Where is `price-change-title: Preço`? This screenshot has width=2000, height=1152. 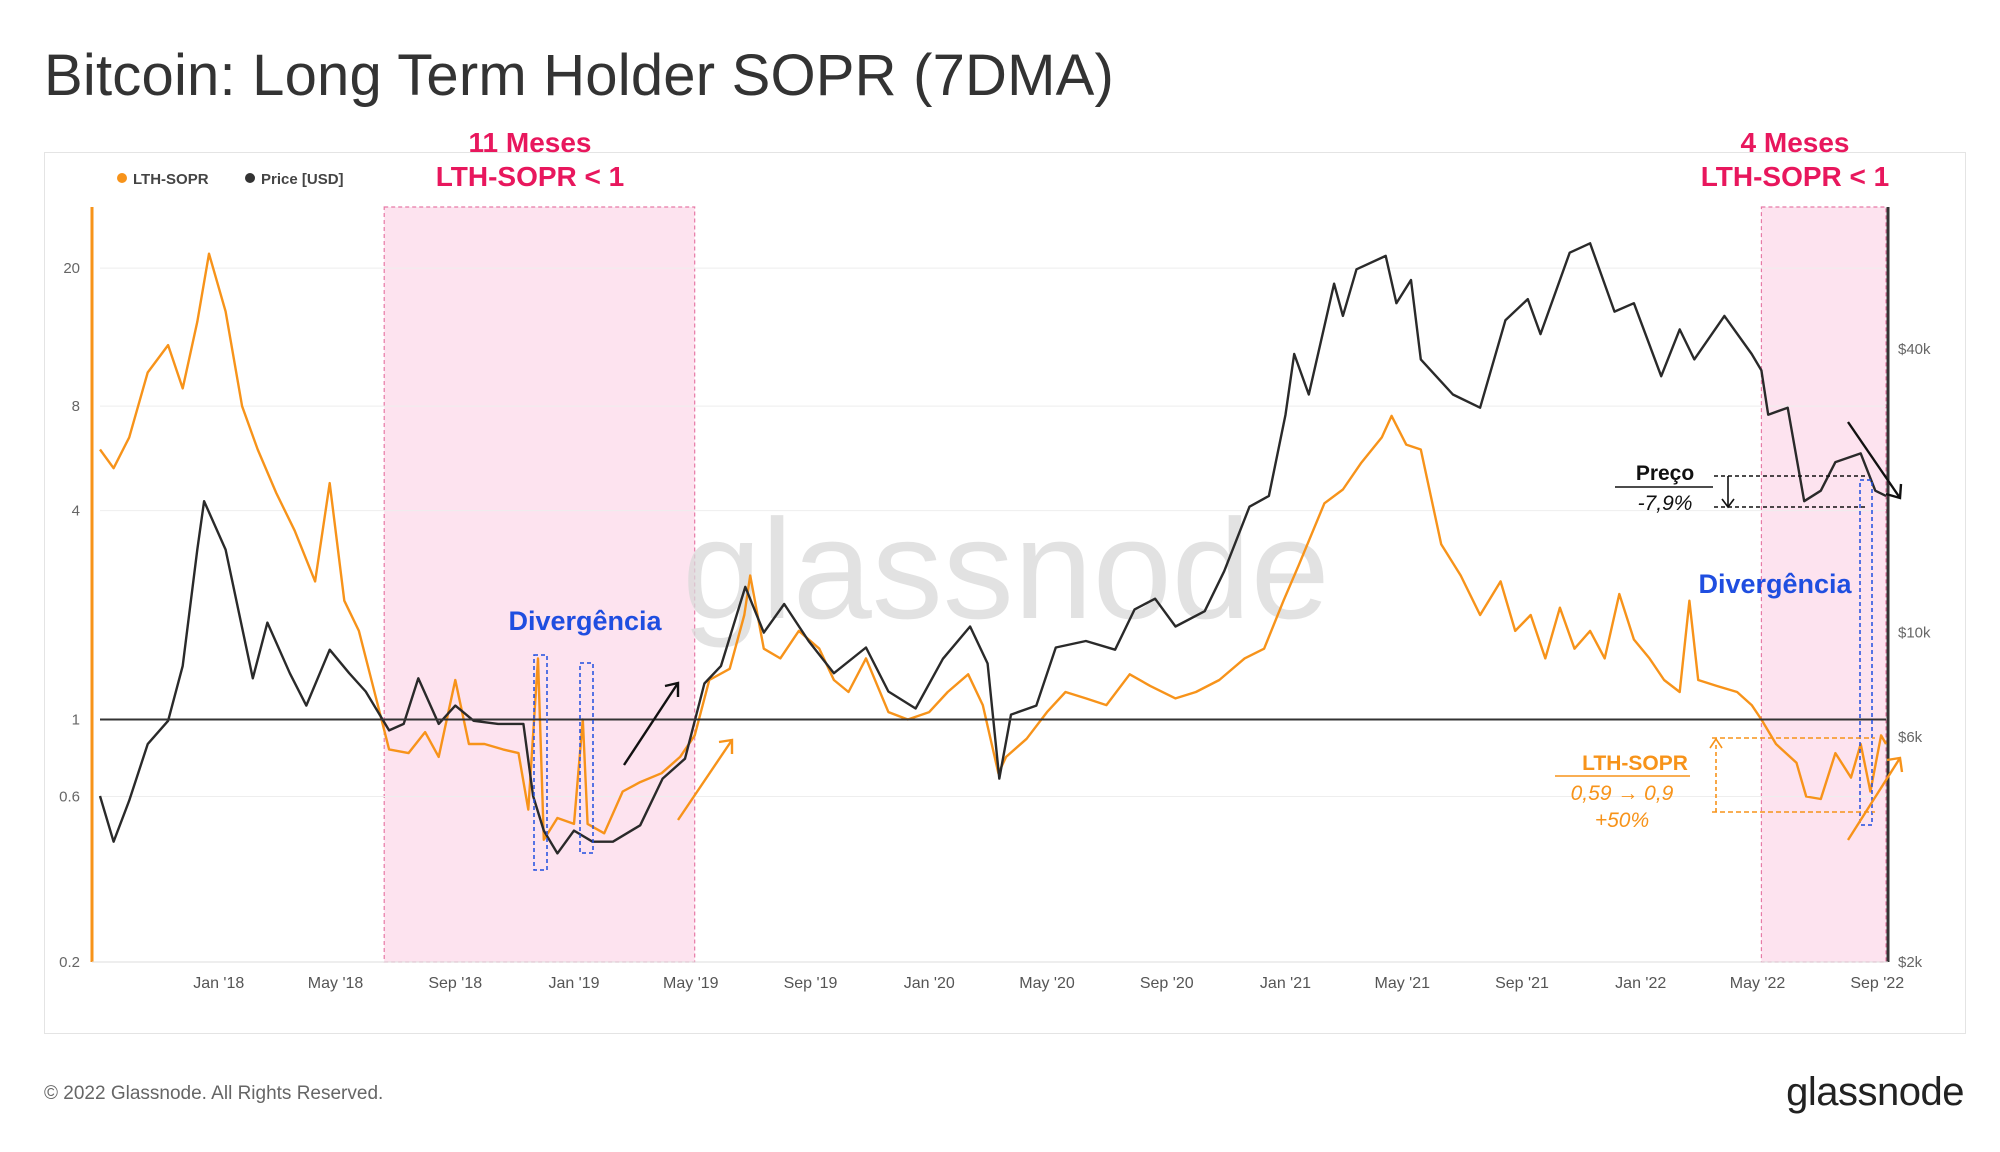 price-change-title: Preço is located at coordinates (1665, 473).